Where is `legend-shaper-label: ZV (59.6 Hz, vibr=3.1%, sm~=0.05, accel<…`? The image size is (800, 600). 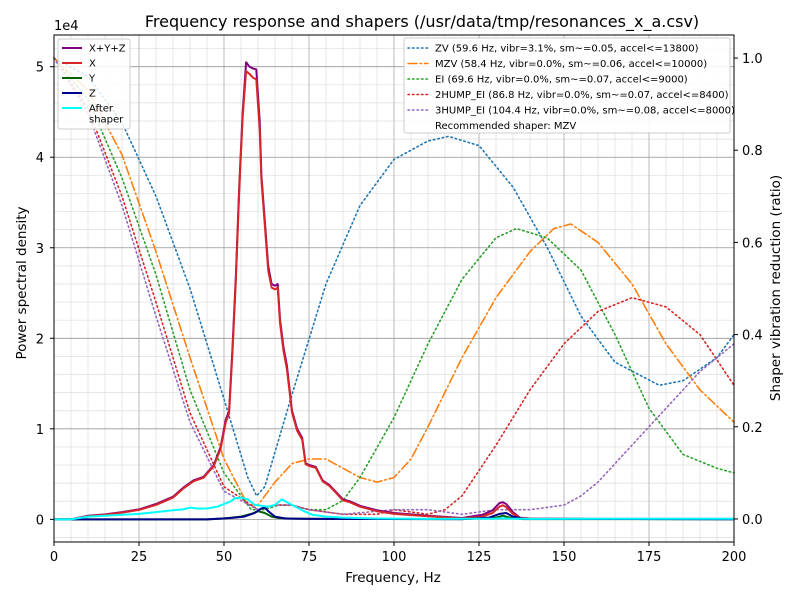 legend-shaper-label: ZV (59.6 Hz, vibr=3.1%, sm~=0.05, accel<… is located at coordinates (567, 49).